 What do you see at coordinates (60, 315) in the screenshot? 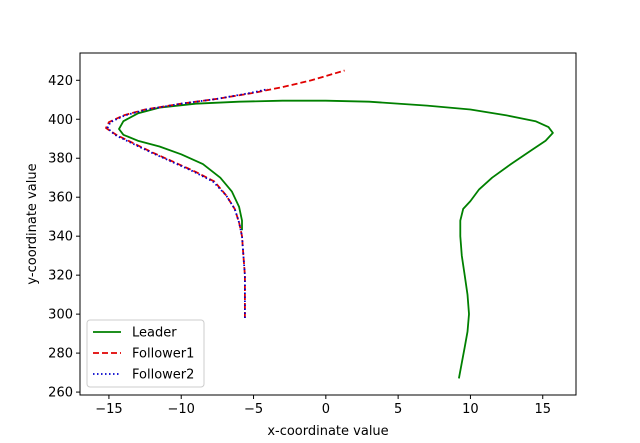
I see `y-tick-label: 300` at bounding box center [60, 315].